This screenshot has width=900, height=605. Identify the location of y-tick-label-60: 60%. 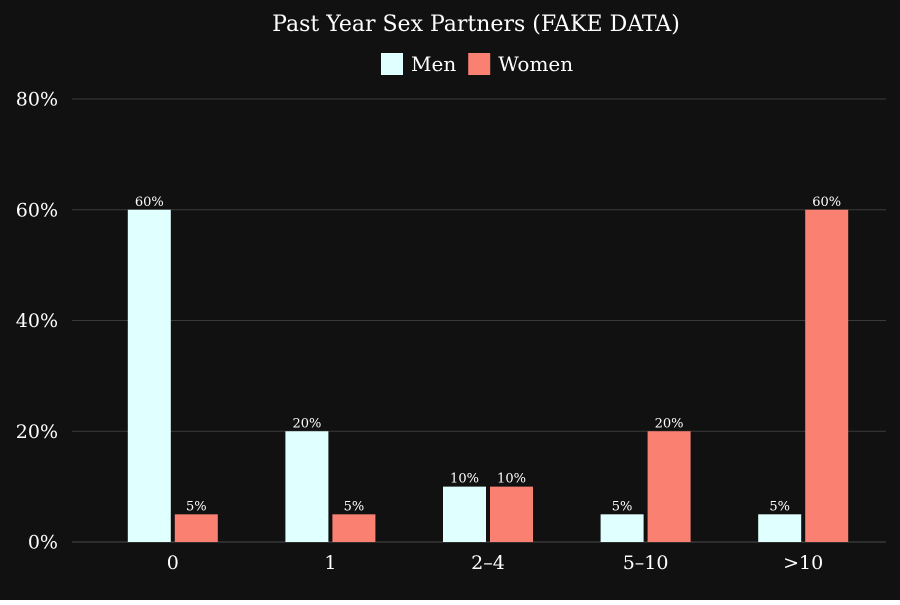
(37, 210).